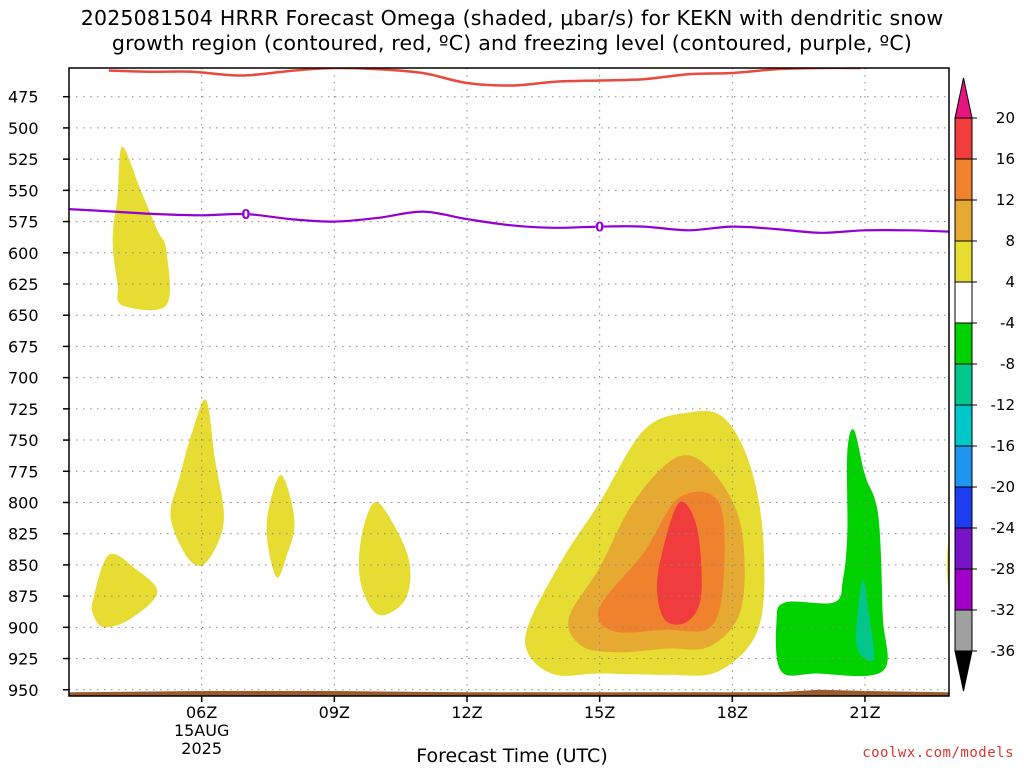 Image resolution: width=1024 pixels, height=768 pixels. Describe the element at coordinates (23, 596) in the screenshot. I see `y-tick-label-875: 875` at that location.